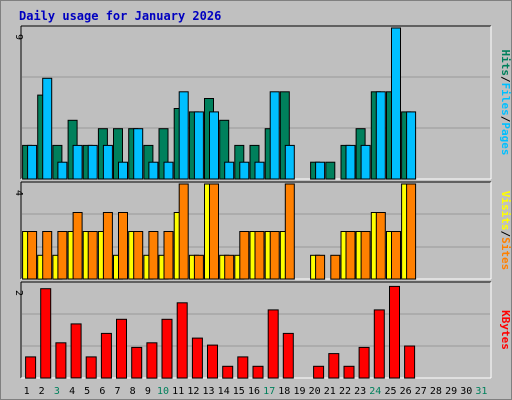  Describe the element at coordinates (315, 391) in the screenshot. I see `x-tick-label-day-20: 20` at that location.